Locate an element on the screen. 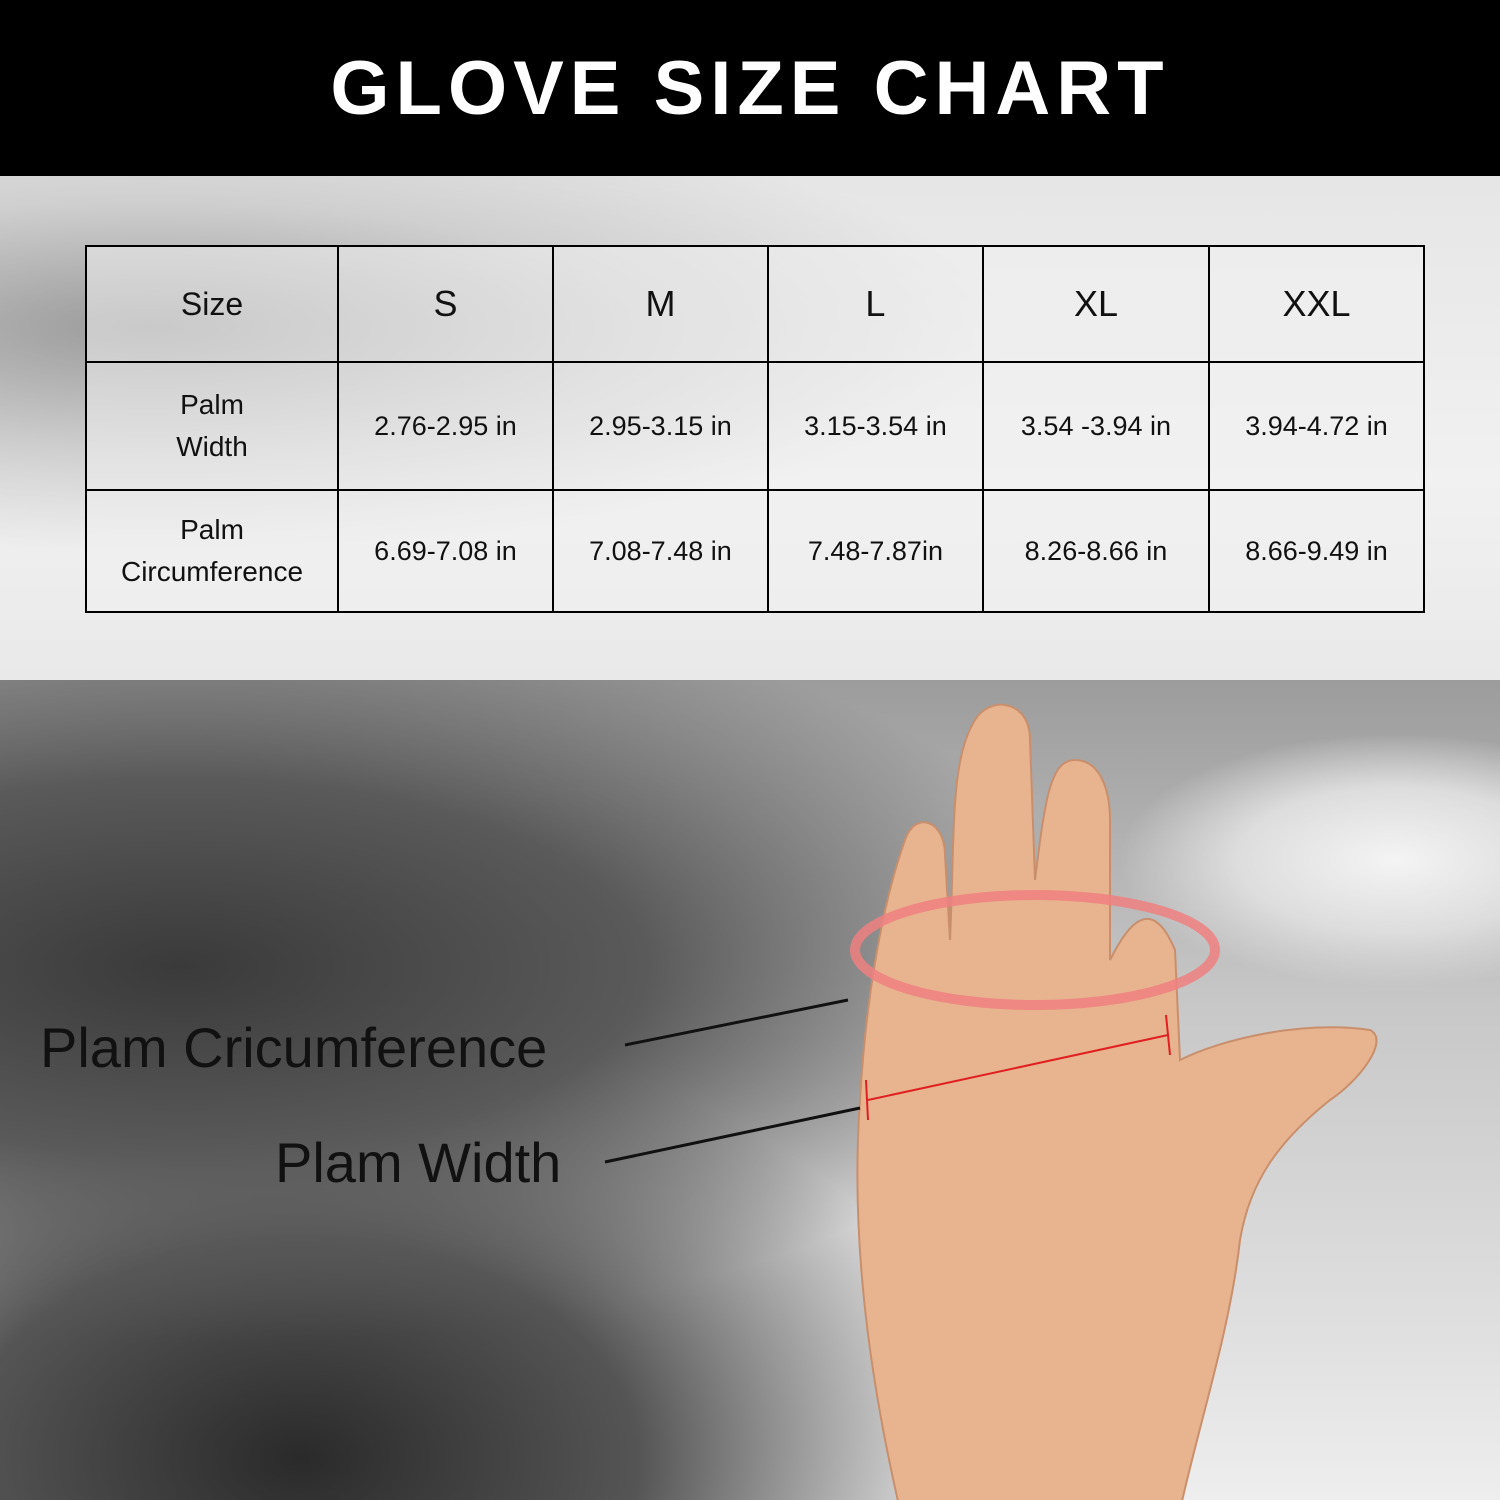 This screenshot has height=1500, width=1500. row-label: Palm Circumference is located at coordinates (212, 551).